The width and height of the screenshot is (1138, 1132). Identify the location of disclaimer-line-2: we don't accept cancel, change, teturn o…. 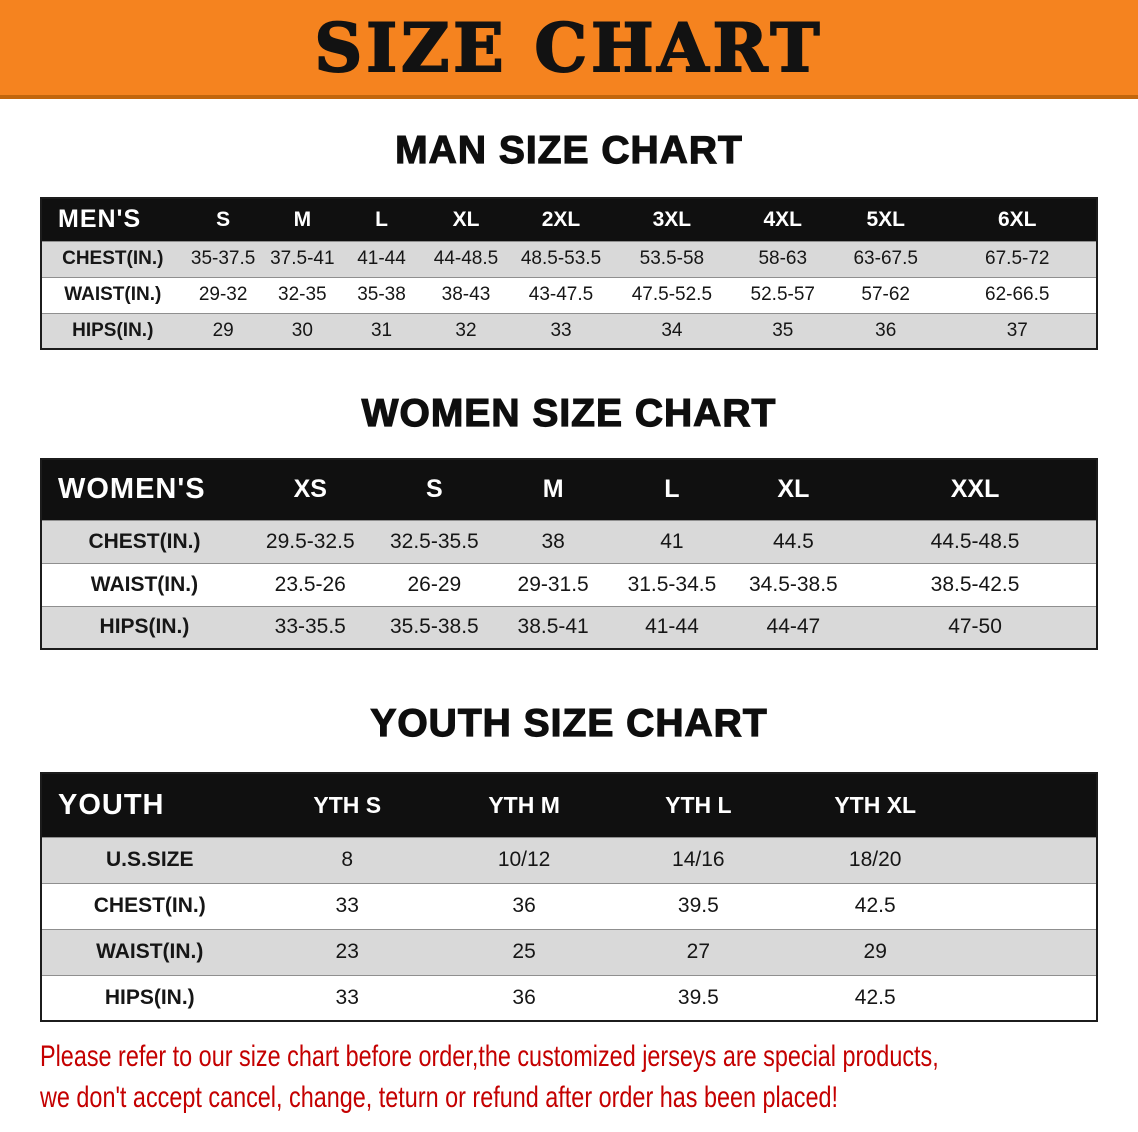
(439, 1097).